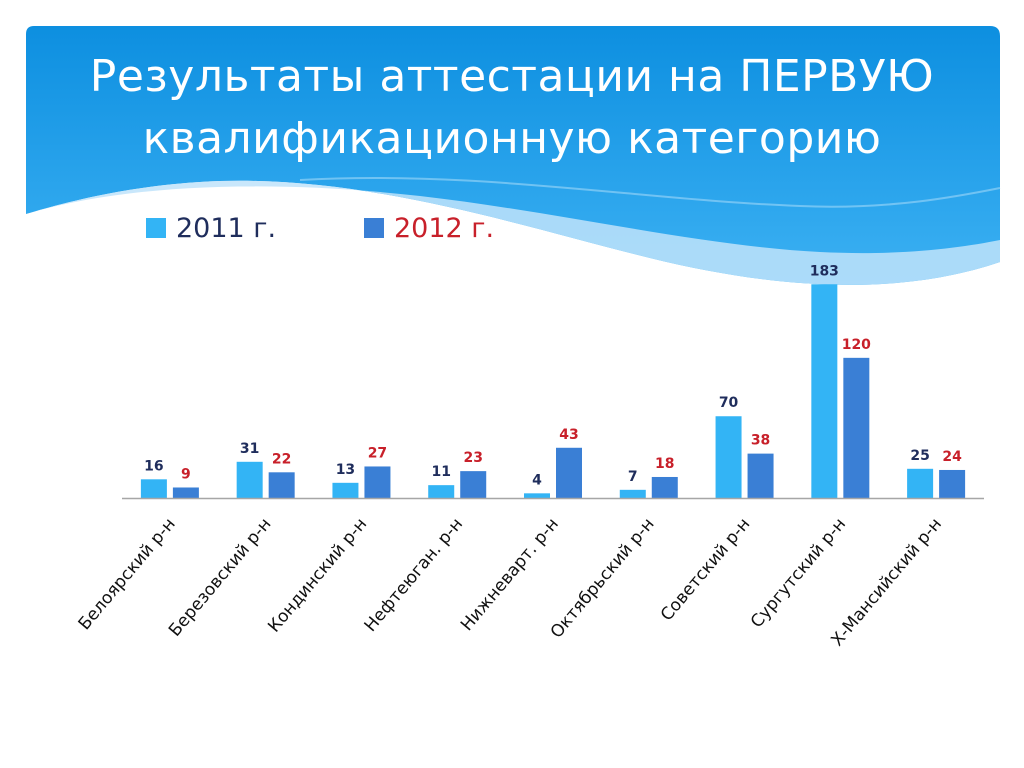 This screenshot has height=768, width=1024. I want to click on category-label-6: Советский р-н, so click(705, 569).